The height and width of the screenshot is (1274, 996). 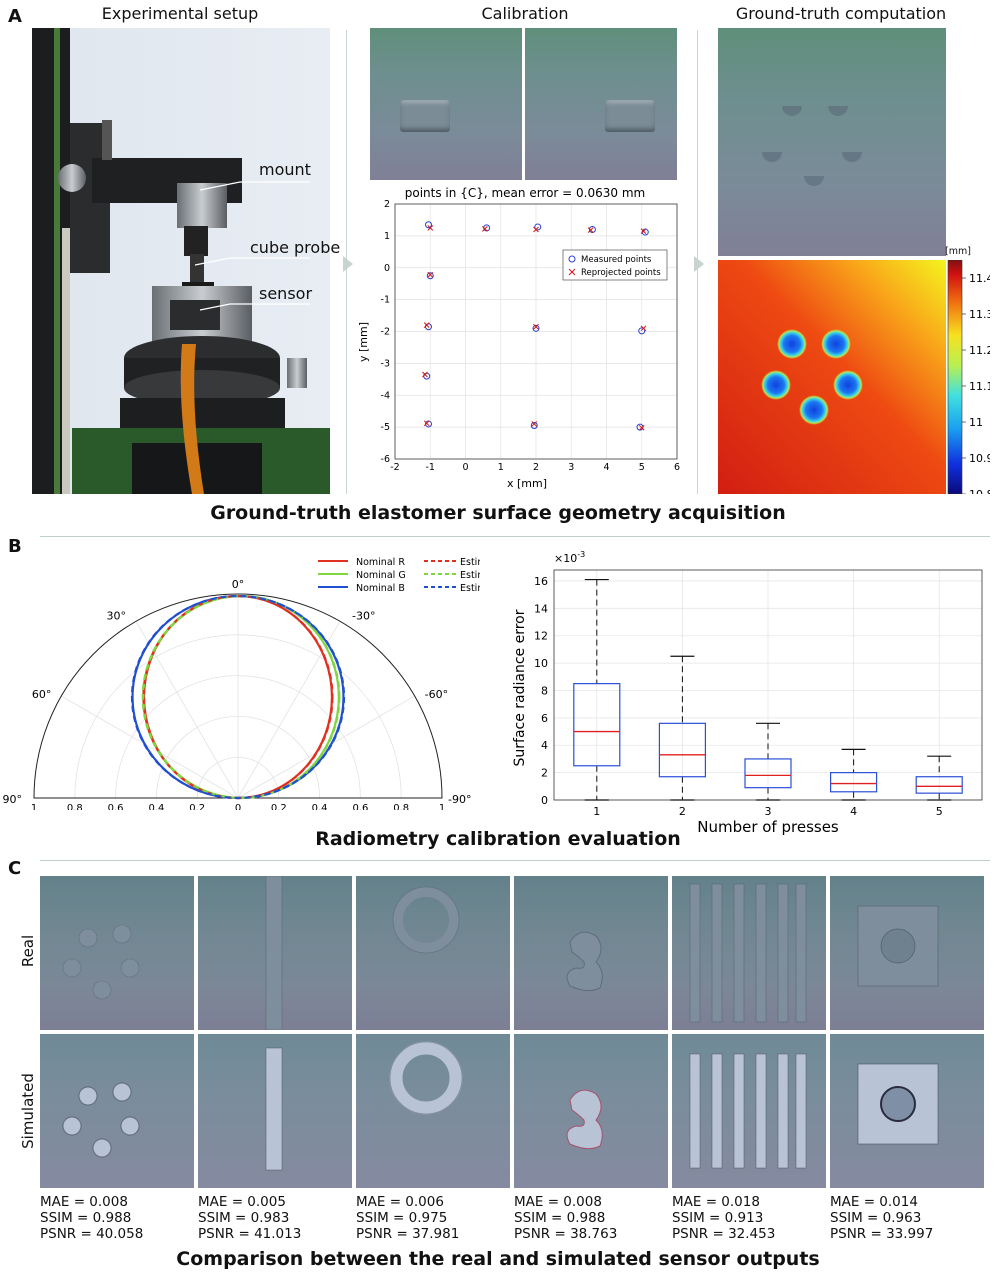 I want to click on box-xtick: 3, so click(x=768, y=811).